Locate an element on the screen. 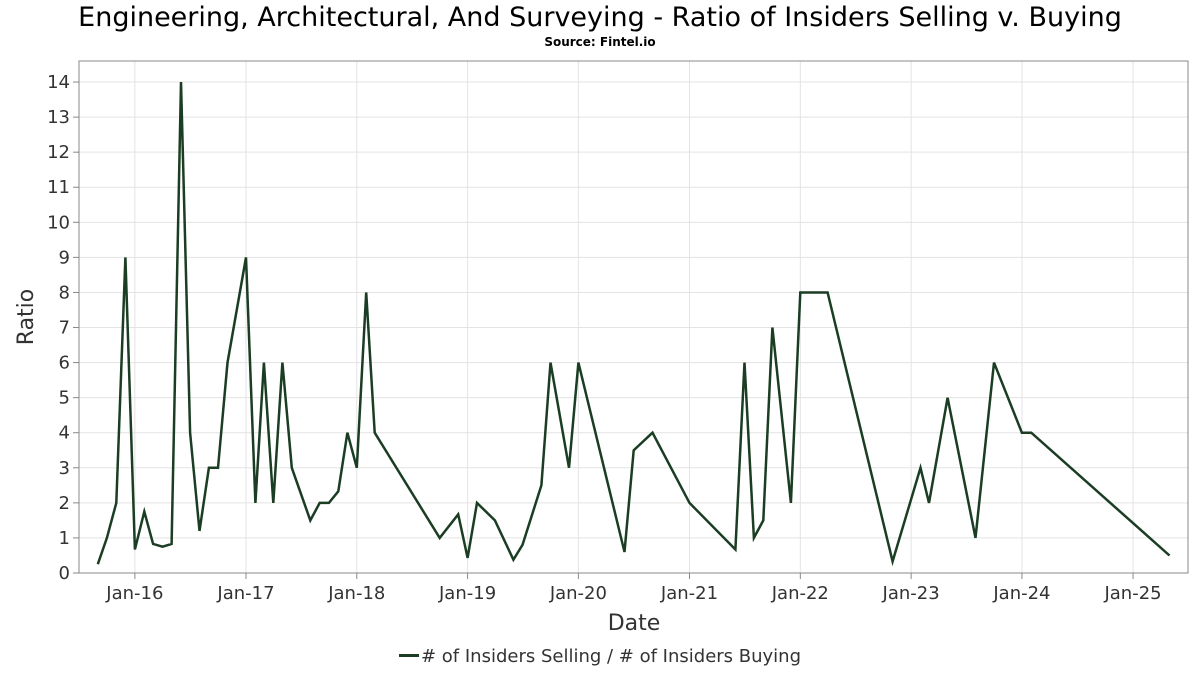 The image size is (1200, 675). x-tick-label: Jan-19 is located at coordinates (467, 593).